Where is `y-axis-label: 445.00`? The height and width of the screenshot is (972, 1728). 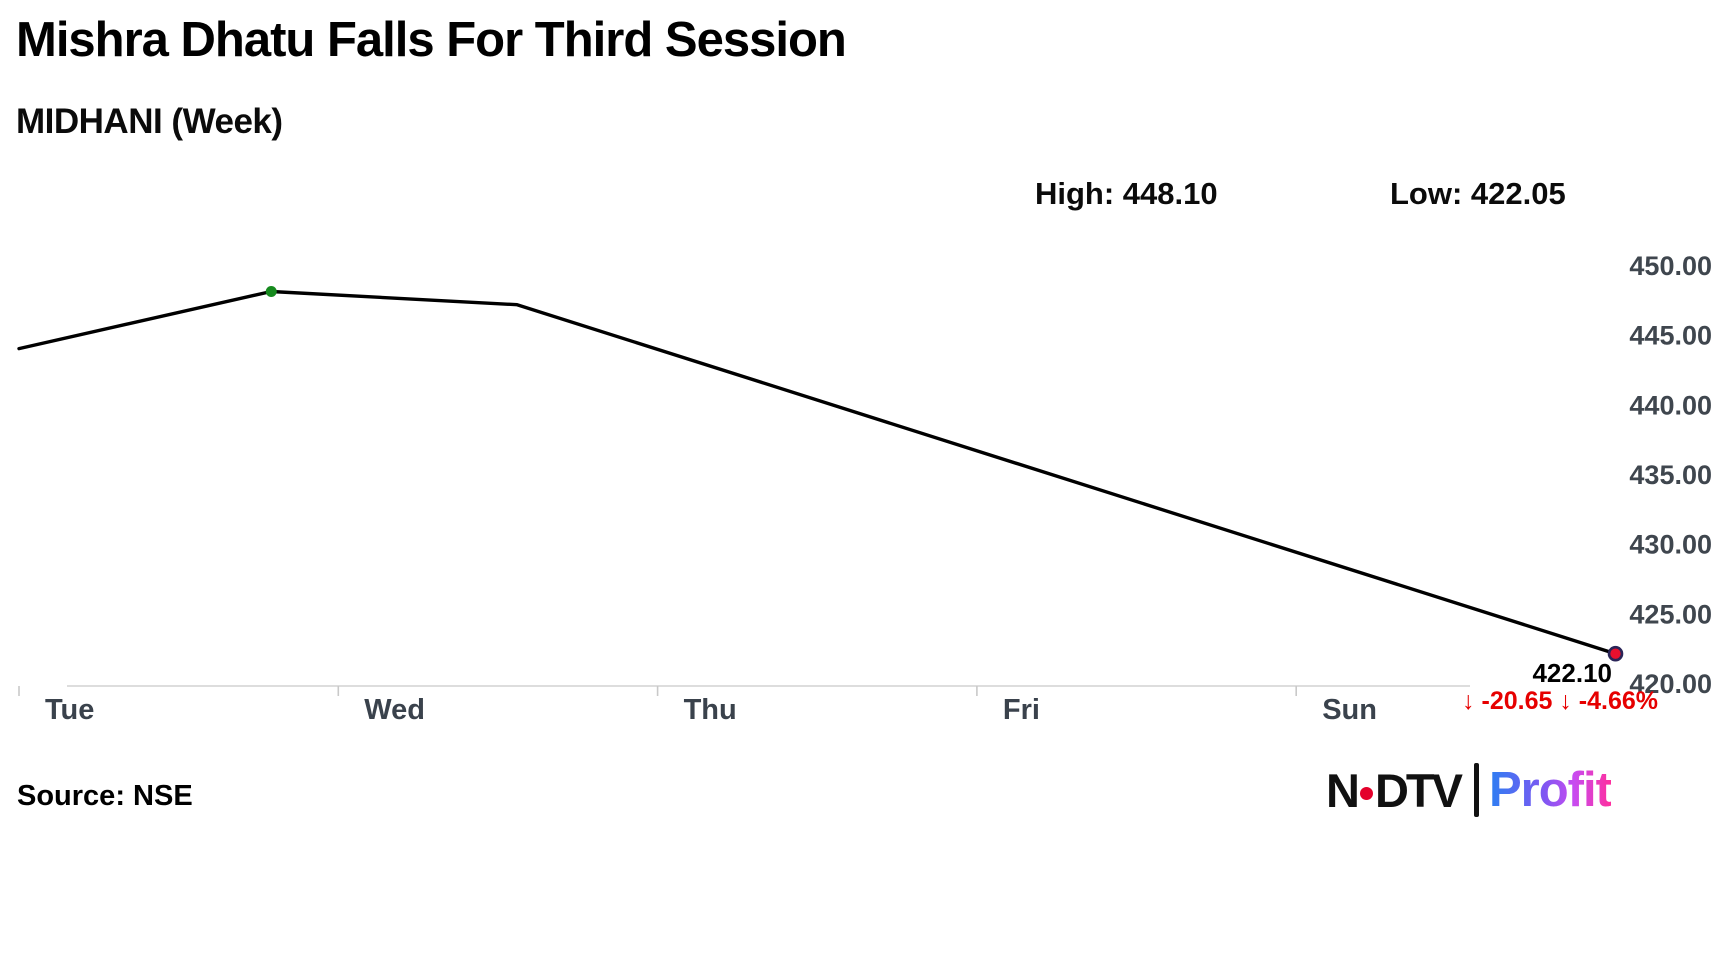
y-axis-label: 445.00 is located at coordinates (1670, 336).